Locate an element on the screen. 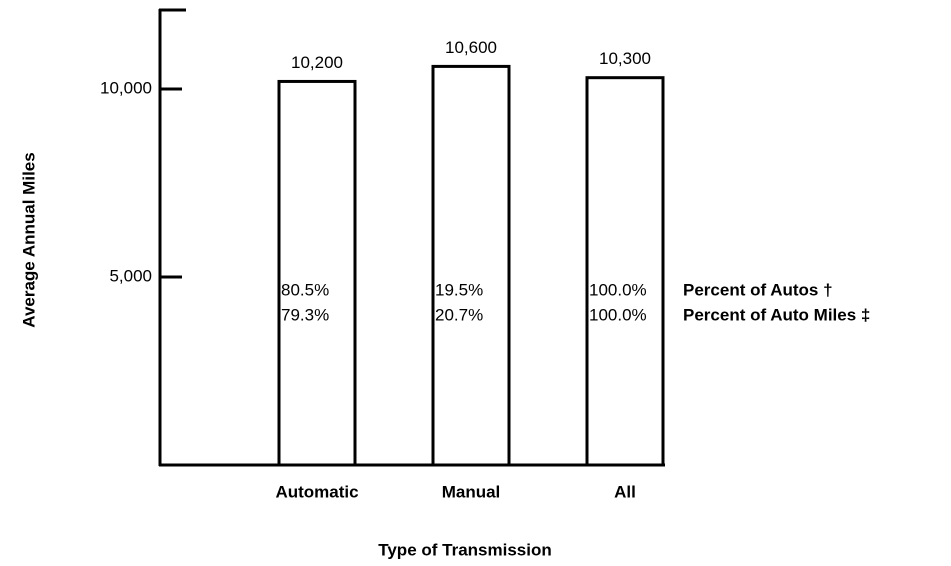  annotation-value: 20.7% is located at coordinates (459, 314).